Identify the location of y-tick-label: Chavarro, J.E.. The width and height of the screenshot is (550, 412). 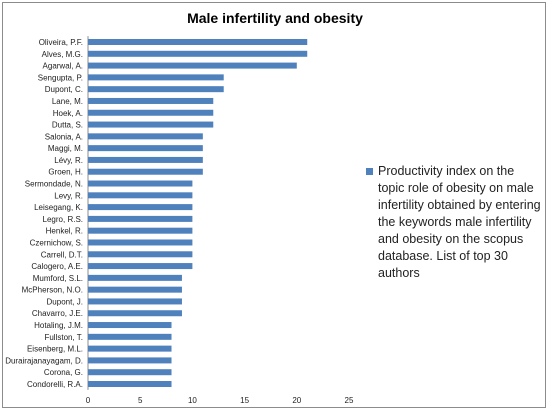
(57, 313).